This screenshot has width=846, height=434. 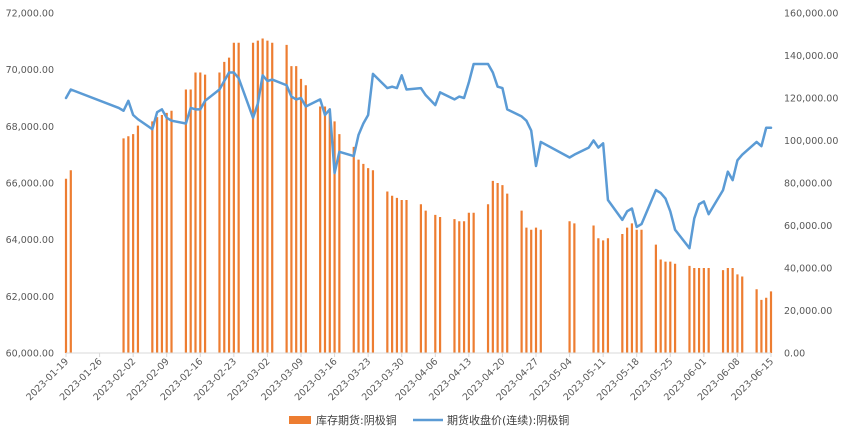 What do you see at coordinates (356, 420) in the screenshot?
I see `legend-bar-label: 库存期货:阴极铜` at bounding box center [356, 420].